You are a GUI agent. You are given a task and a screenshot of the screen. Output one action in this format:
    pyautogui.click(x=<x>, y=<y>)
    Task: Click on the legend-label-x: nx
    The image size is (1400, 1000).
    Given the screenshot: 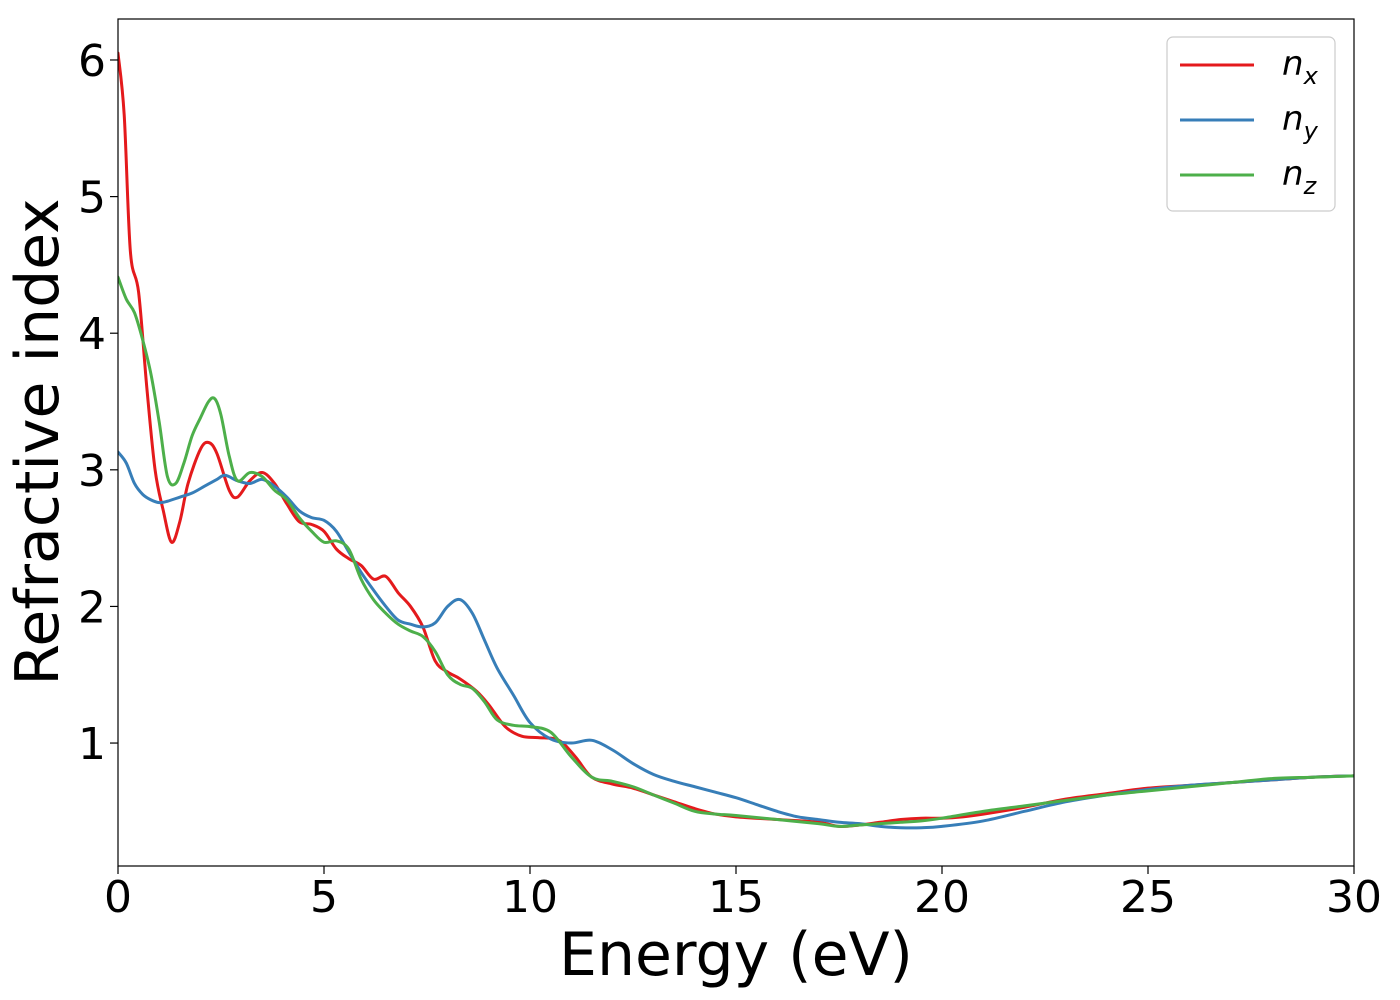 What is the action you would take?
    pyautogui.click(x=1300, y=67)
    